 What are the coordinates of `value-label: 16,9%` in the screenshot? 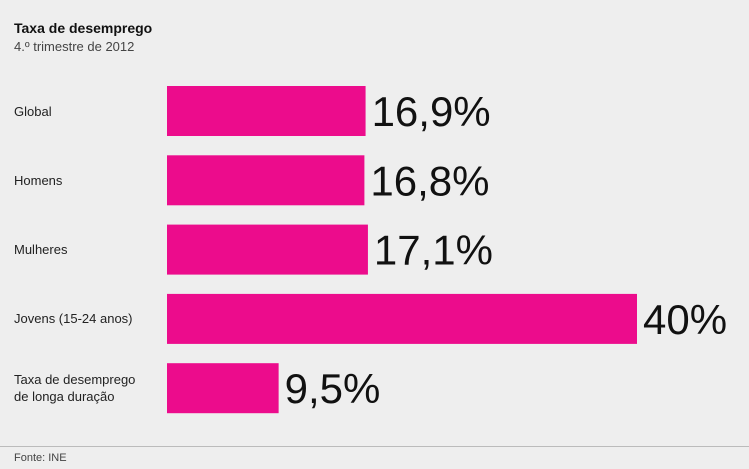 It's located at (431, 111).